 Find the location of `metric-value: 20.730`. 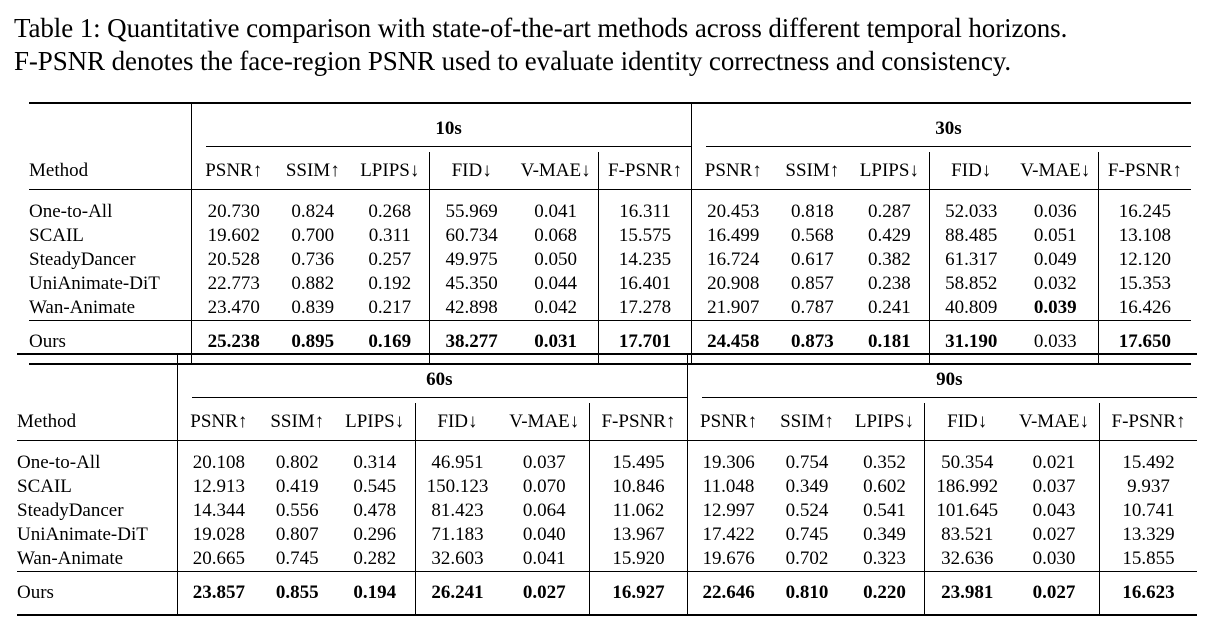

metric-value: 20.730 is located at coordinates (233, 206).